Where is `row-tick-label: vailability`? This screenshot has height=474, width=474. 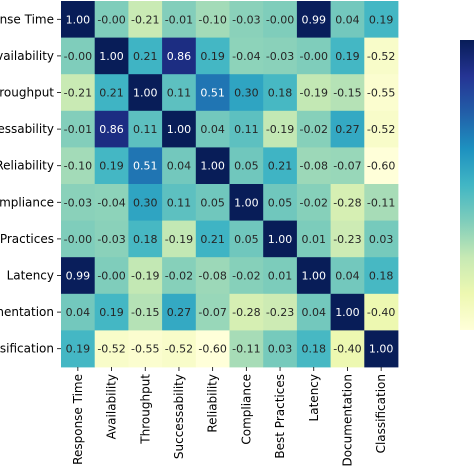 row-tick-label: vailability is located at coordinates (27, 56).